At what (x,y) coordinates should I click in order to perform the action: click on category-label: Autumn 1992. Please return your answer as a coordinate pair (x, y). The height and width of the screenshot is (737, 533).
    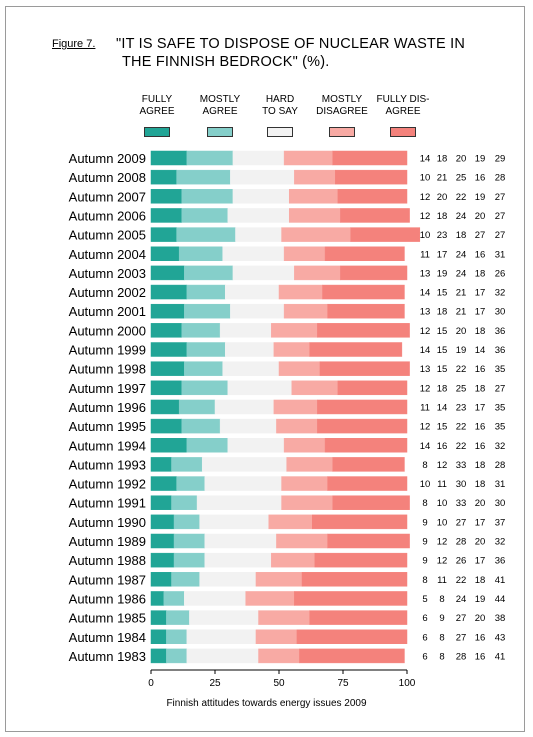
    Looking at the image, I should click on (107, 484).